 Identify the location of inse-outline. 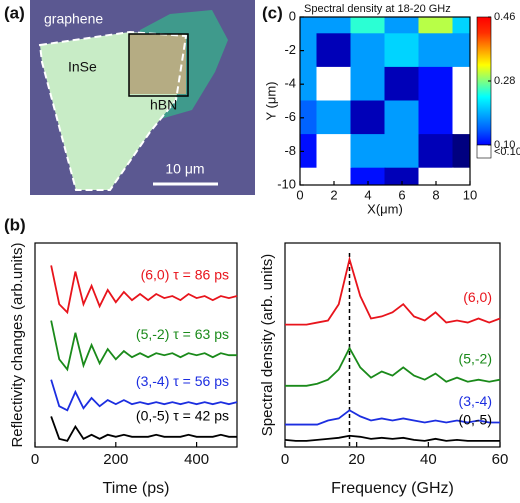
(113, 110).